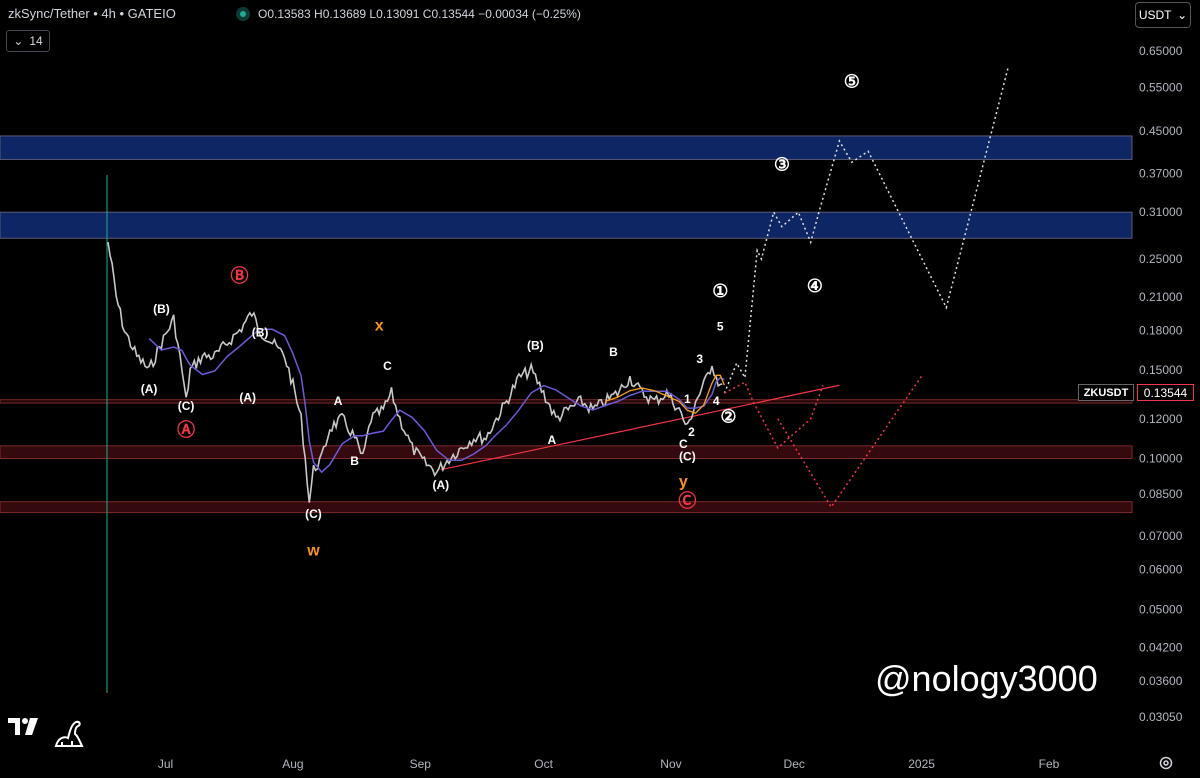  Describe the element at coordinates (239, 275) in the screenshot. I see `wave-label: Ⓑ` at that location.